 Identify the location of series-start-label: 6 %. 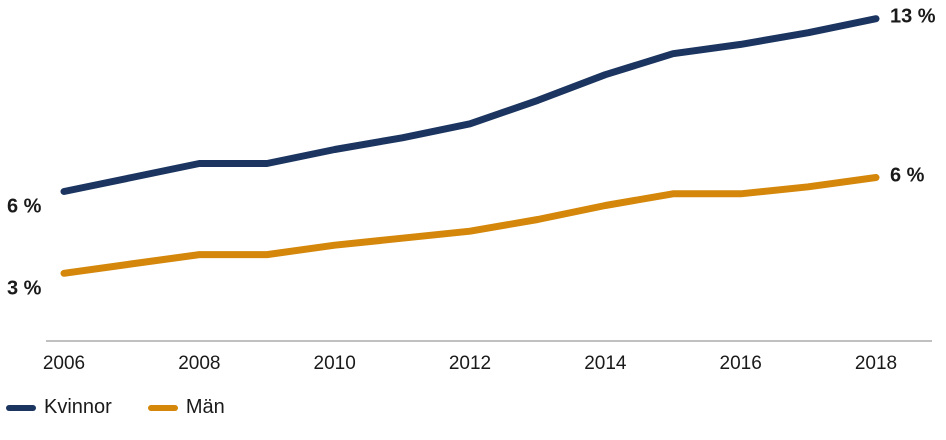
(24, 207).